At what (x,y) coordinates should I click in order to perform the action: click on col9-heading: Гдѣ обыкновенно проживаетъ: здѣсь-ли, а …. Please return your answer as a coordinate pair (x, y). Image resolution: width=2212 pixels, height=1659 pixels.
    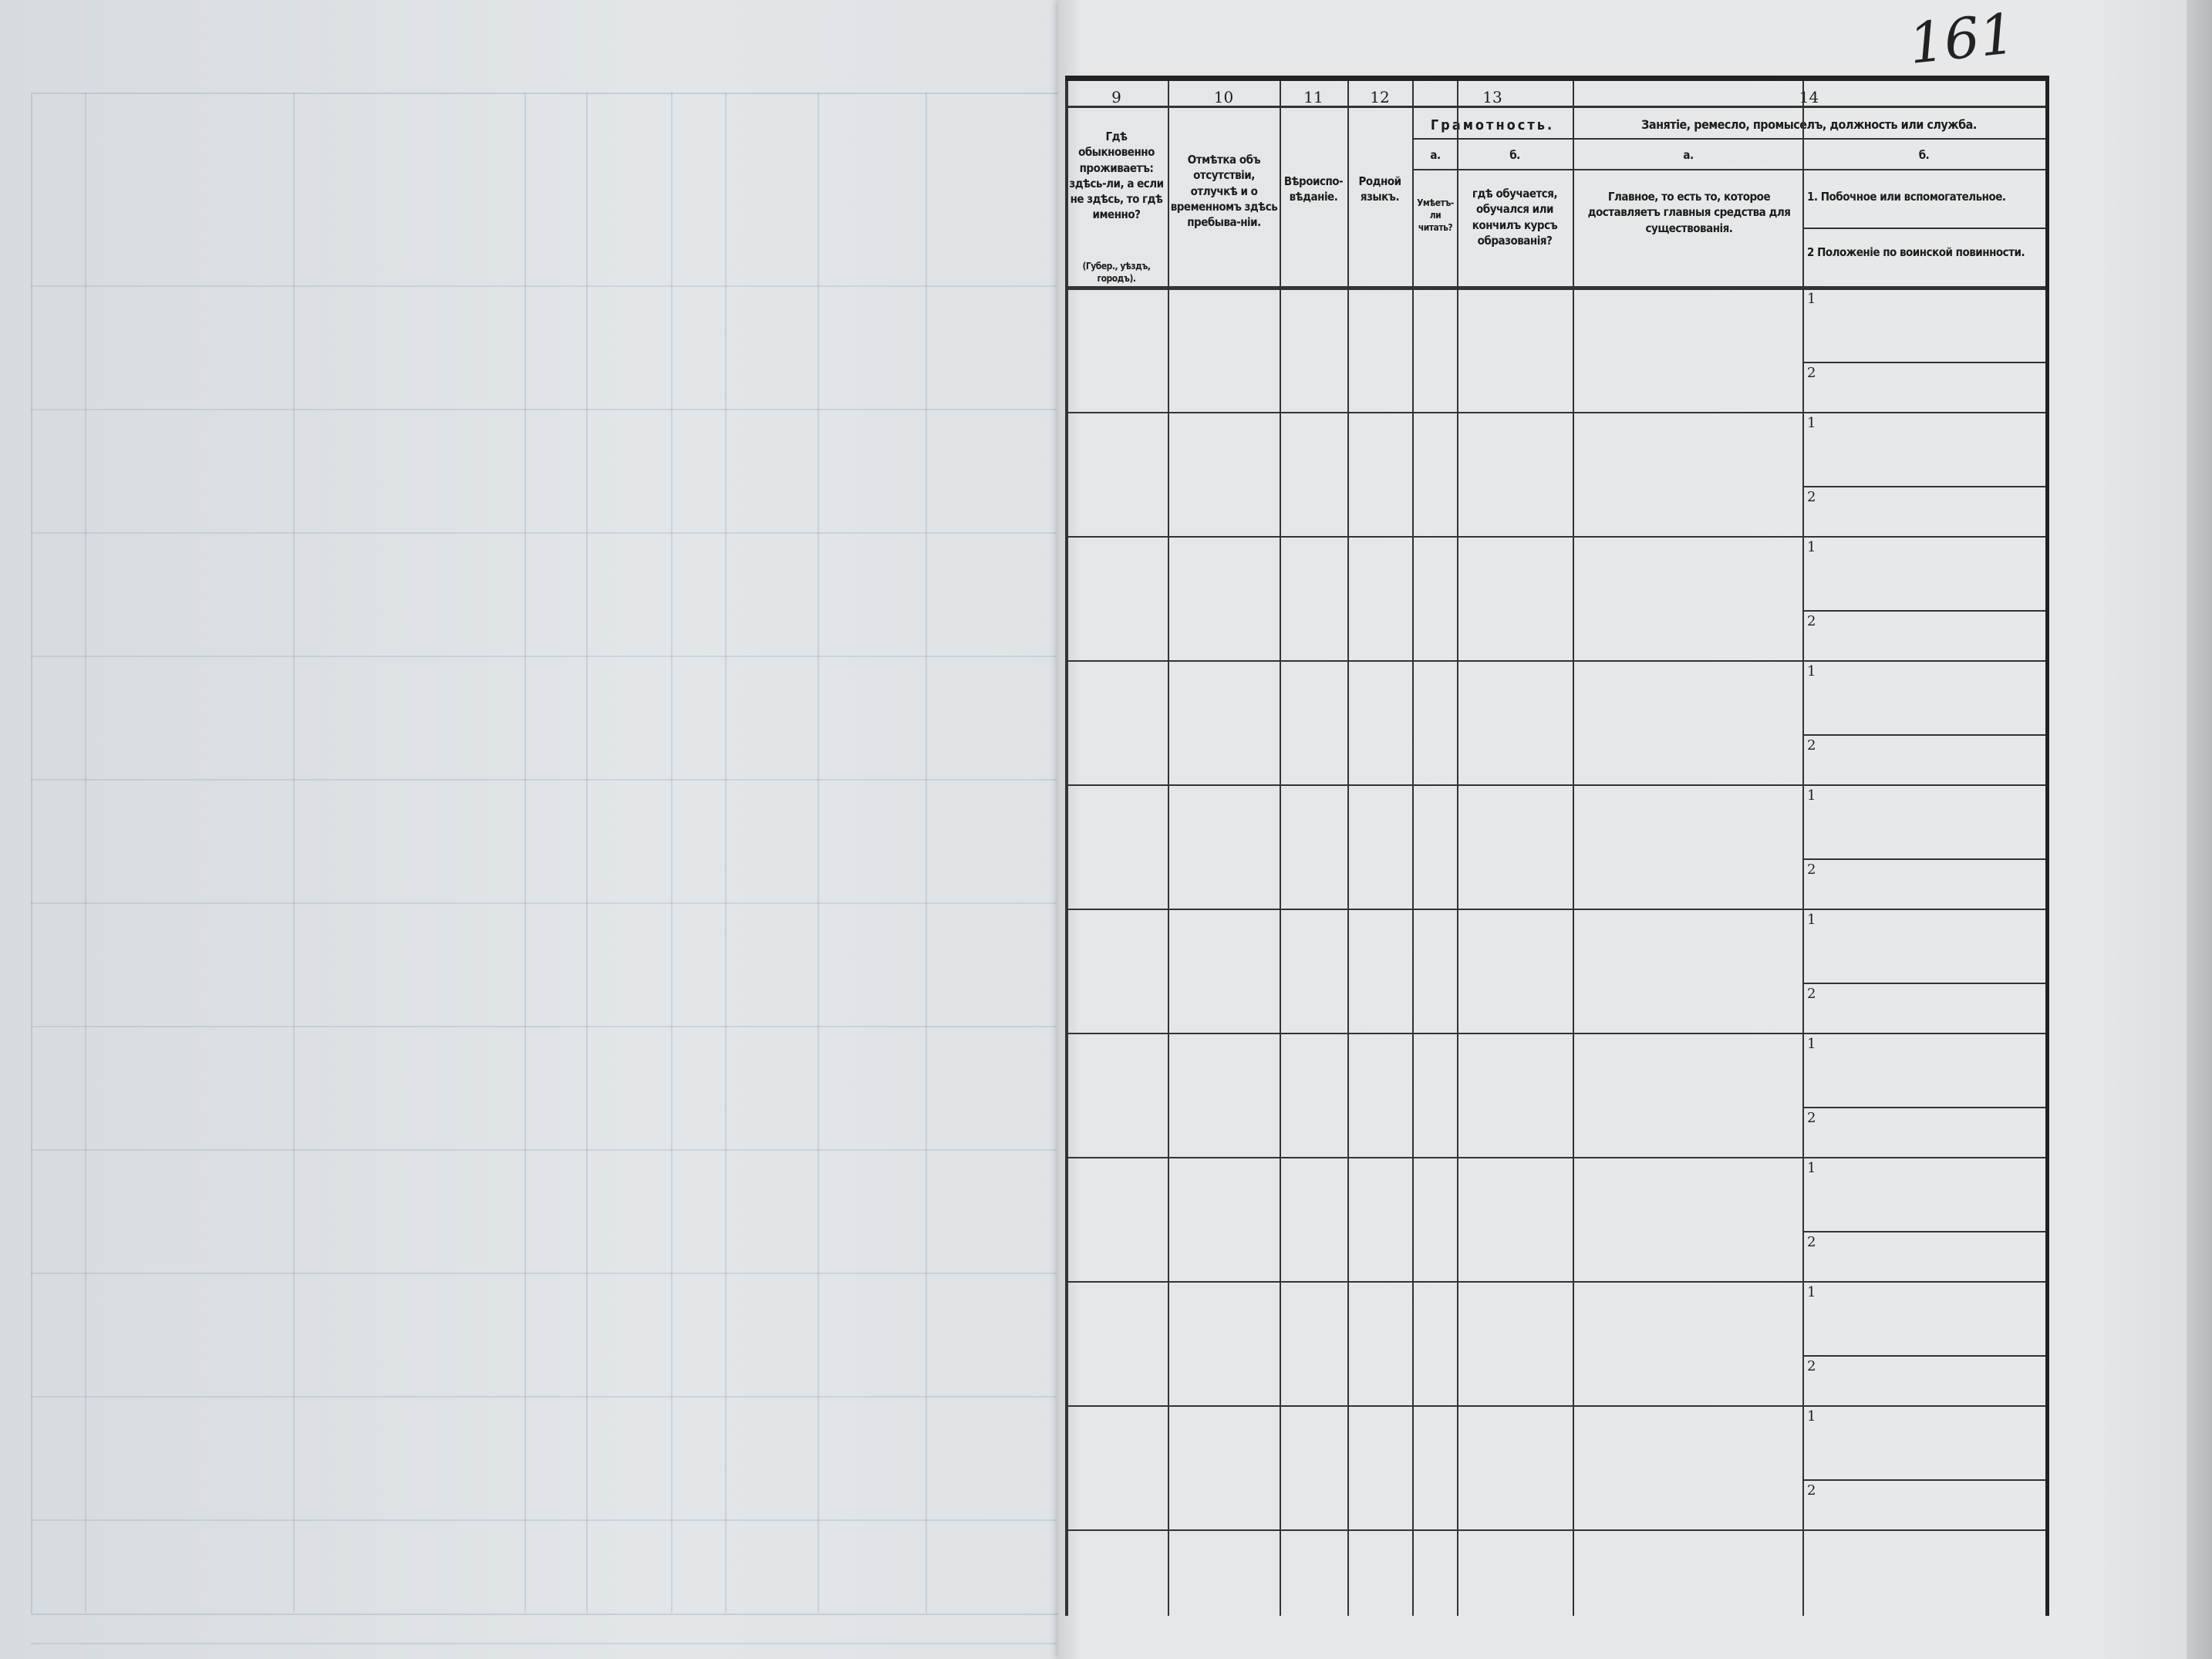
    Looking at the image, I should click on (1116, 176).